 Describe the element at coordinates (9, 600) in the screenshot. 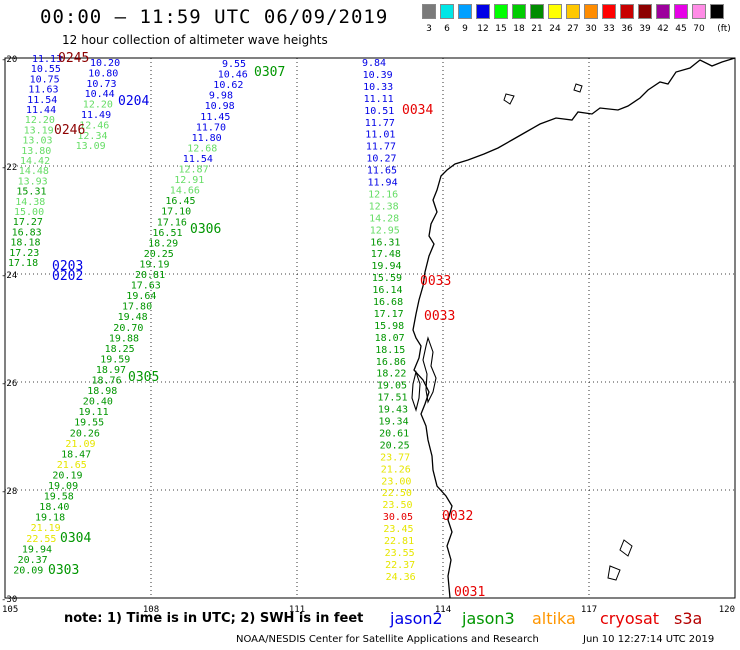

I see `lat-tick-label: -30` at that location.